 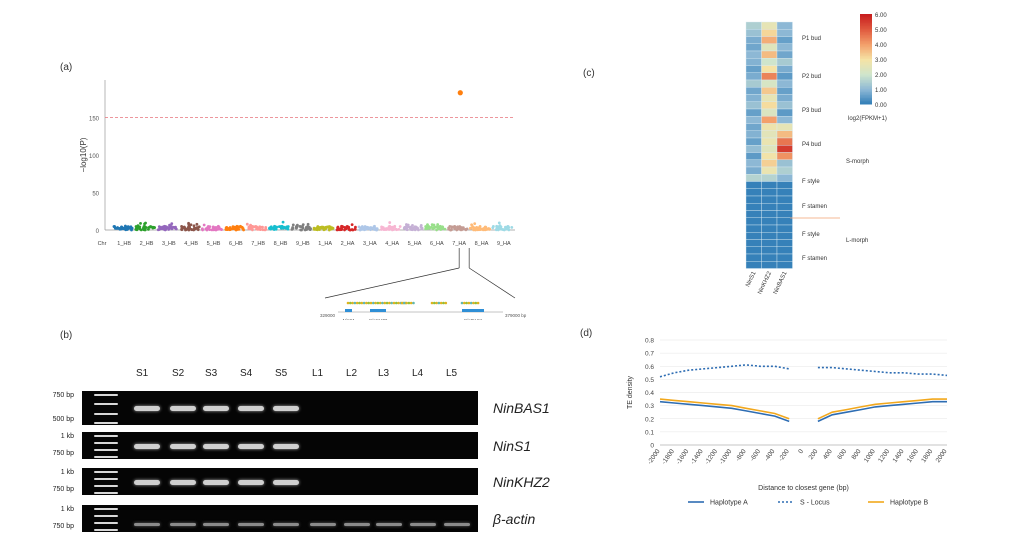 I want to click on y-tick-label: 0.5, so click(x=649, y=380).